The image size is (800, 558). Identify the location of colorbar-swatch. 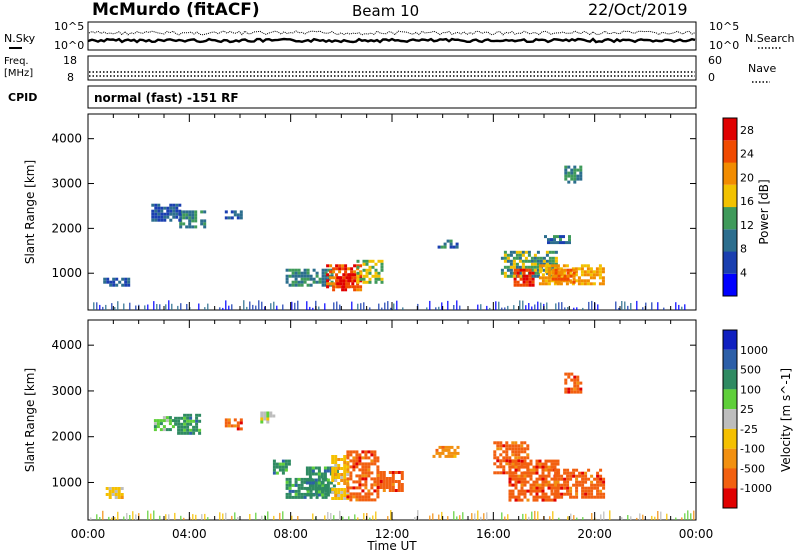
(730, 379).